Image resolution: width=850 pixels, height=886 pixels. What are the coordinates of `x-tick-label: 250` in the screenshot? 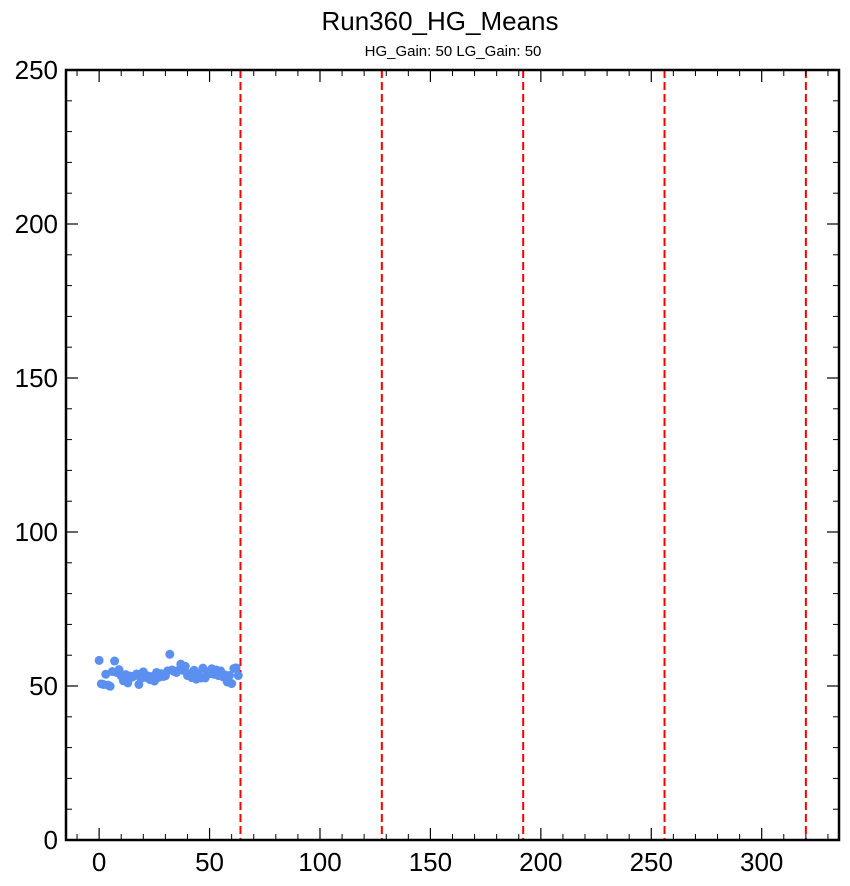 It's located at (651, 862).